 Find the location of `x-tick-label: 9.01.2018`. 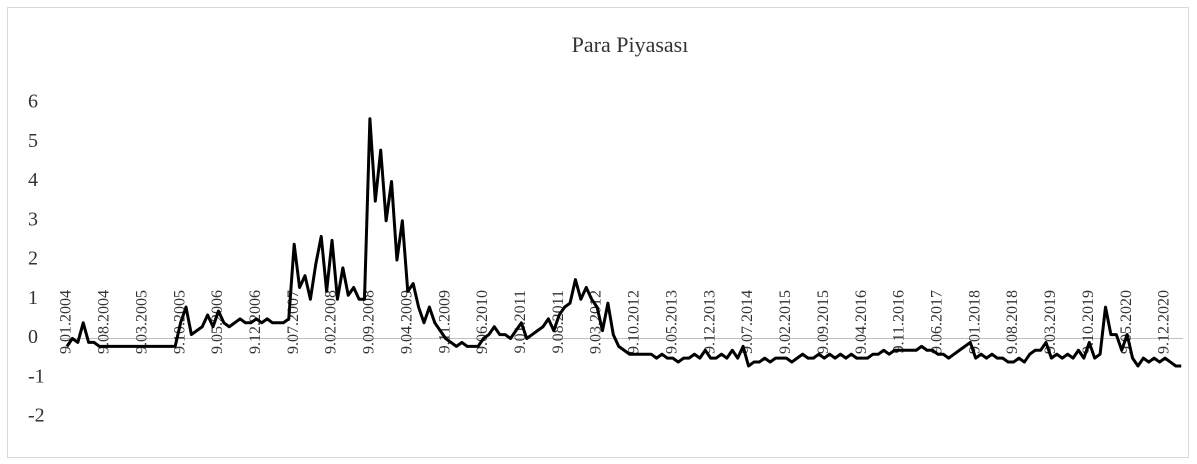

x-tick-label: 9.01.2018 is located at coordinates (974, 322).